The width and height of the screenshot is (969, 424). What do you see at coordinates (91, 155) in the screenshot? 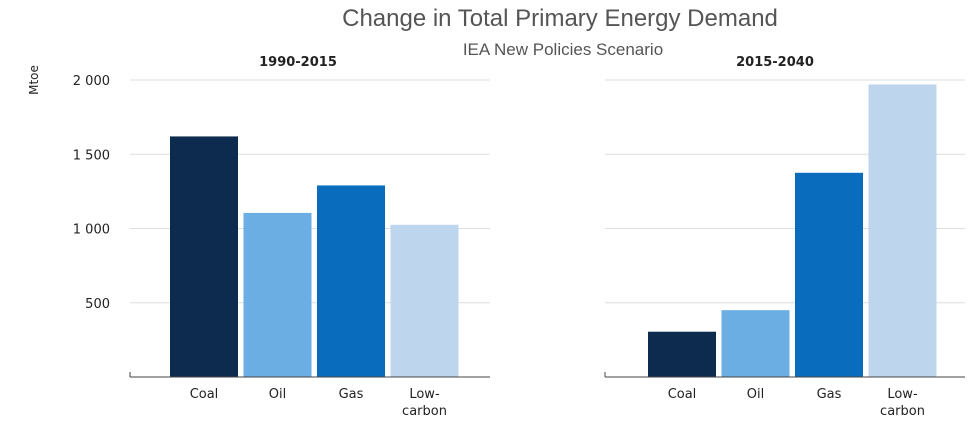
I see `y-tick-label: 1 500` at bounding box center [91, 155].